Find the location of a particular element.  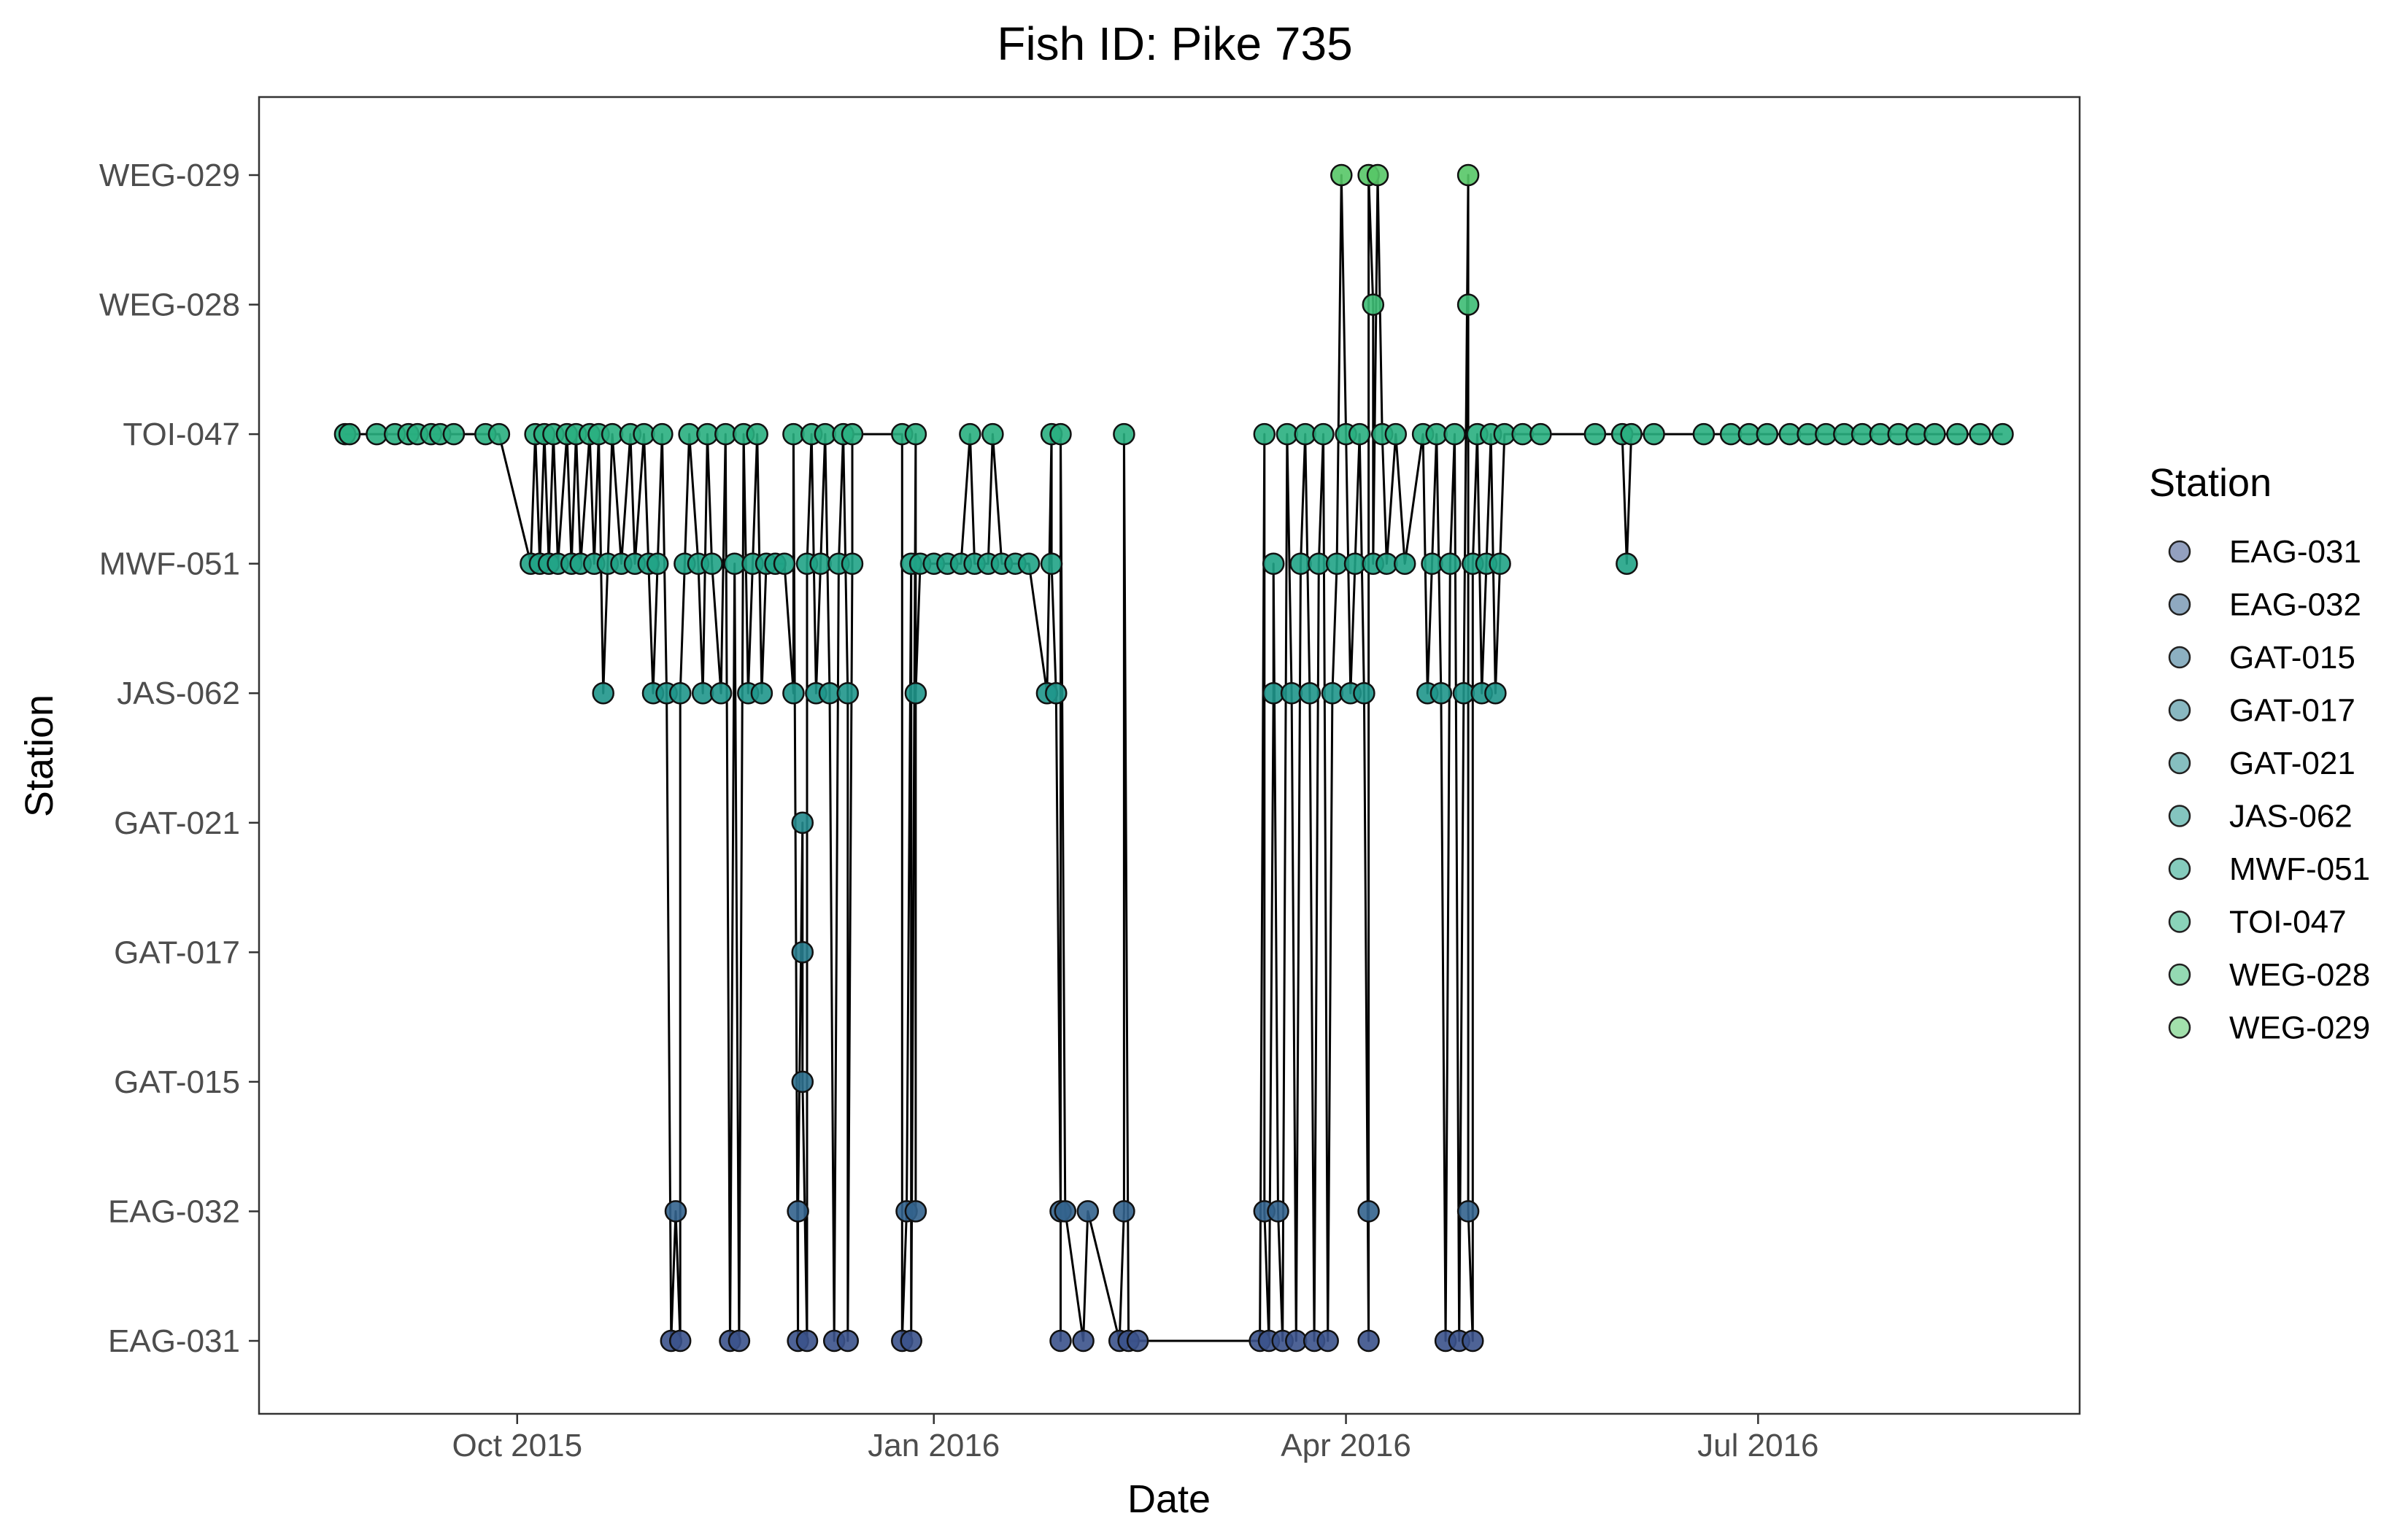

x-axis-title: Date is located at coordinates (1169, 1499).